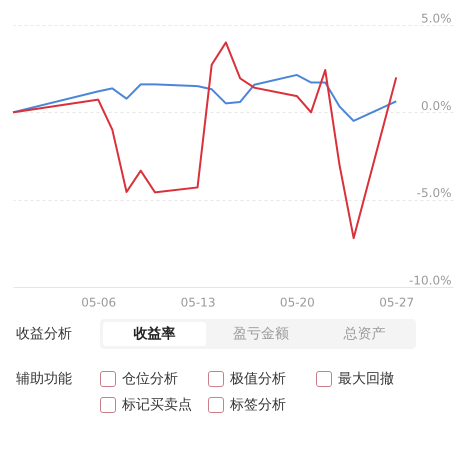 This screenshot has height=460, width=460. What do you see at coordinates (434, 193) in the screenshot?
I see `y-tick-label: -5.0%` at bounding box center [434, 193].